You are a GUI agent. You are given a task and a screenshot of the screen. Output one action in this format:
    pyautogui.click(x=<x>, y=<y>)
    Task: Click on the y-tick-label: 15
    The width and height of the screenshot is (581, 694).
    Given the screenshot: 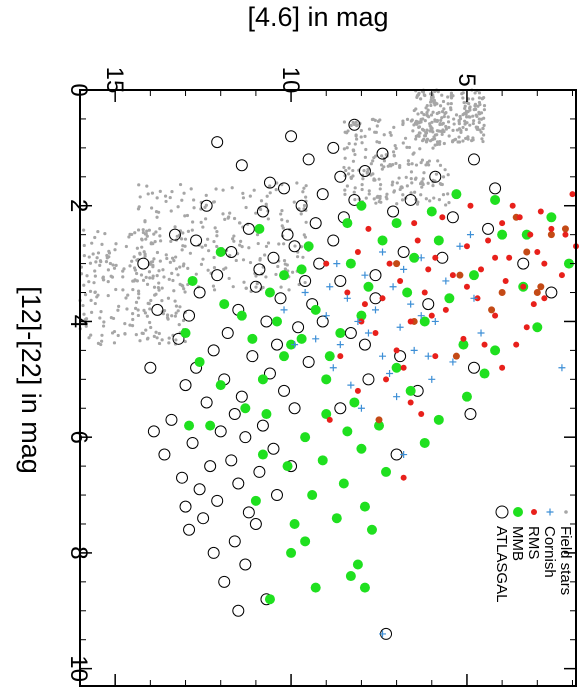 What is the action you would take?
    pyautogui.click(x=114, y=80)
    